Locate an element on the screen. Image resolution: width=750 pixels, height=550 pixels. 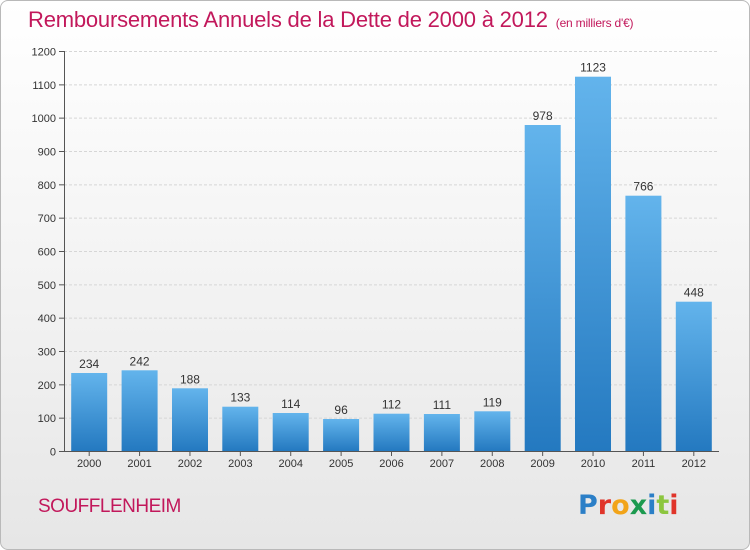
data-label: 242 is located at coordinates (140, 361).